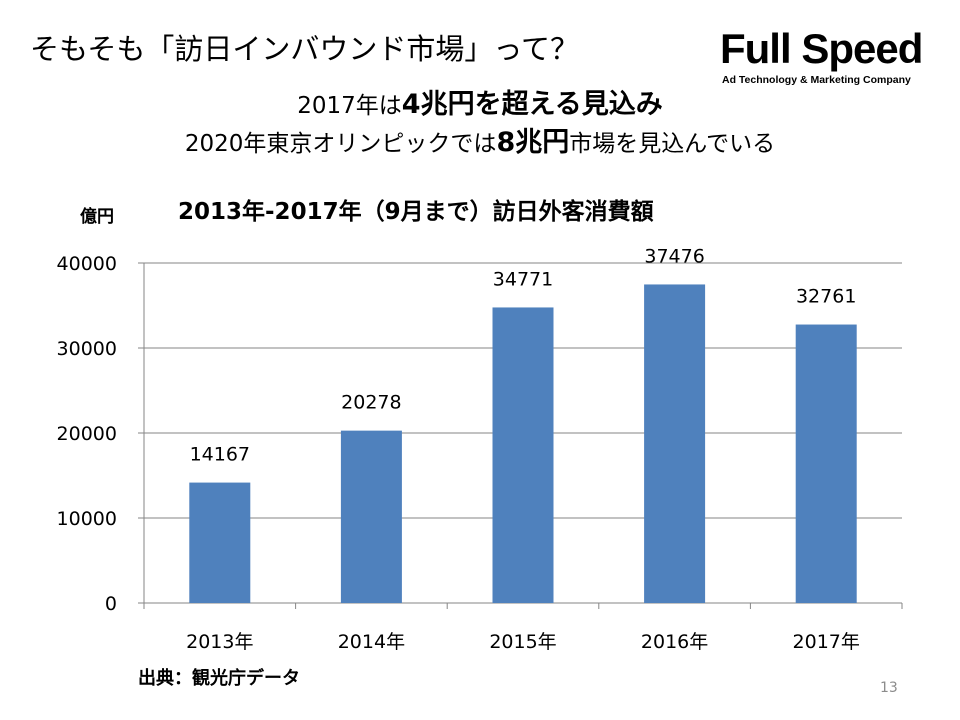 The width and height of the screenshot is (960, 720). What do you see at coordinates (220, 542) in the screenshot?
I see `bar-2013年` at bounding box center [220, 542].